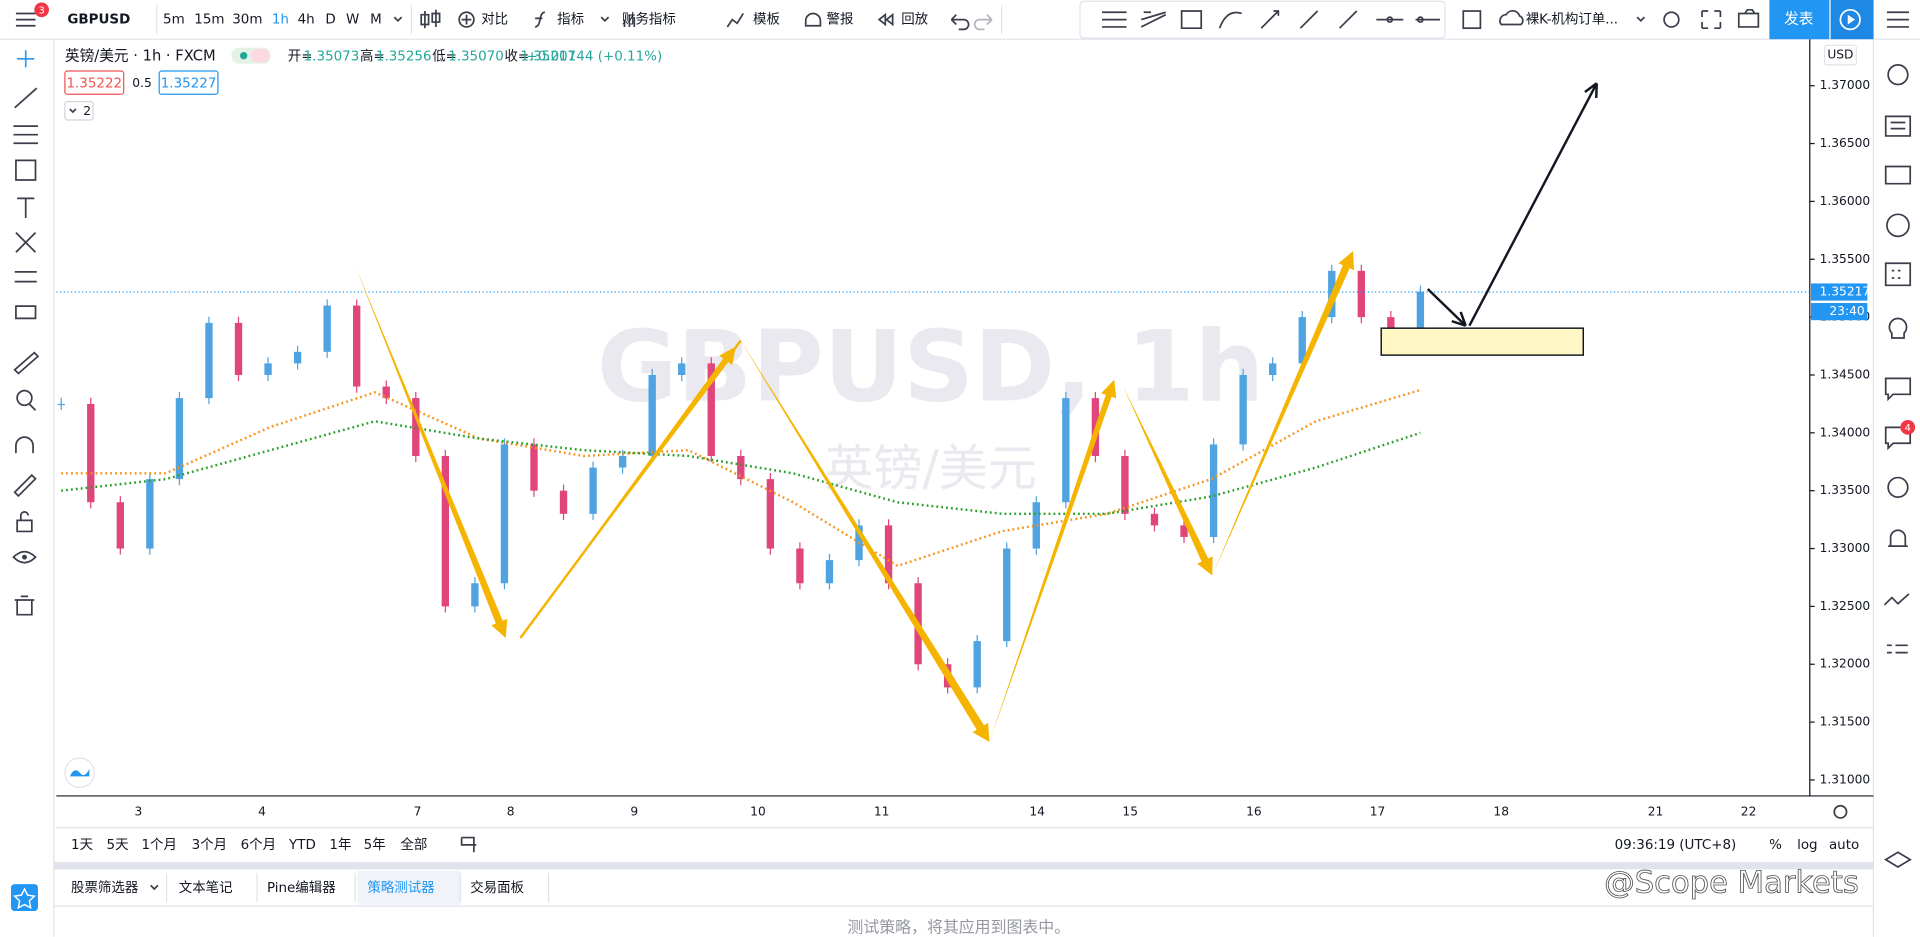 The width and height of the screenshot is (1920, 937). What do you see at coordinates (958, 927) in the screenshot?
I see `panel-message: 测试策略，将其应用到图表中。` at bounding box center [958, 927].